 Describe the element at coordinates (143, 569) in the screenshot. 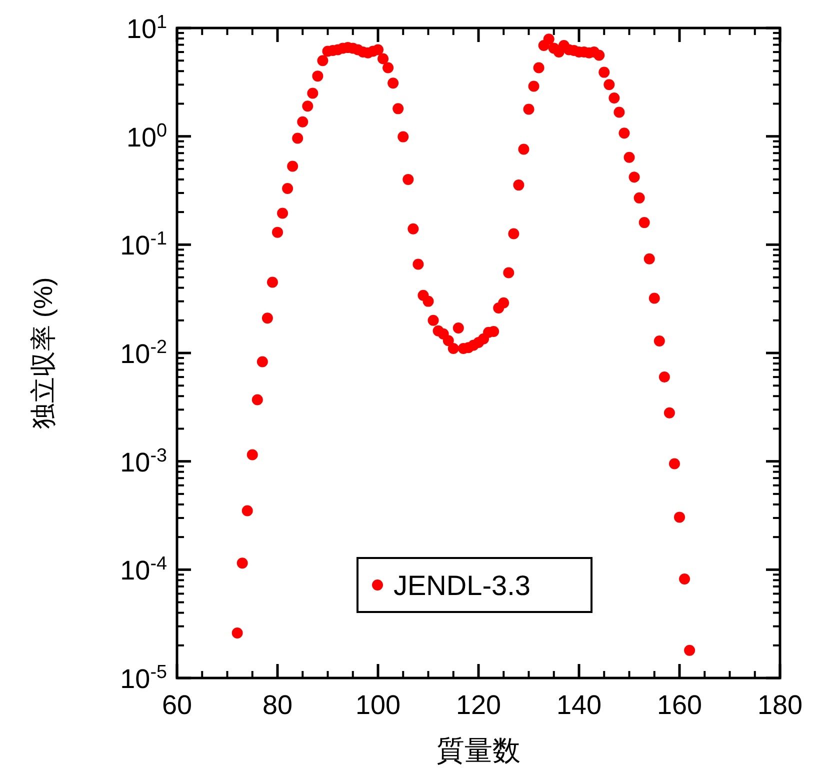

I see `y-tick-label: 10$^{-4}$` at that location.